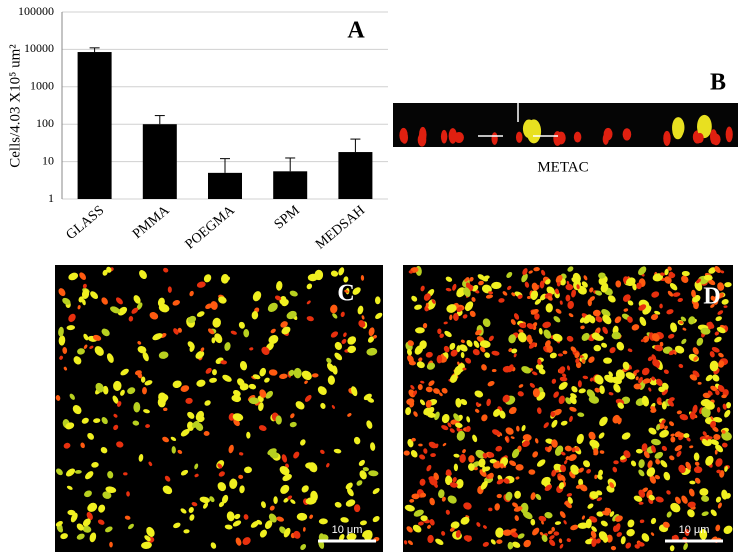 The image size is (740, 556). I want to click on bar, so click(225, 185).